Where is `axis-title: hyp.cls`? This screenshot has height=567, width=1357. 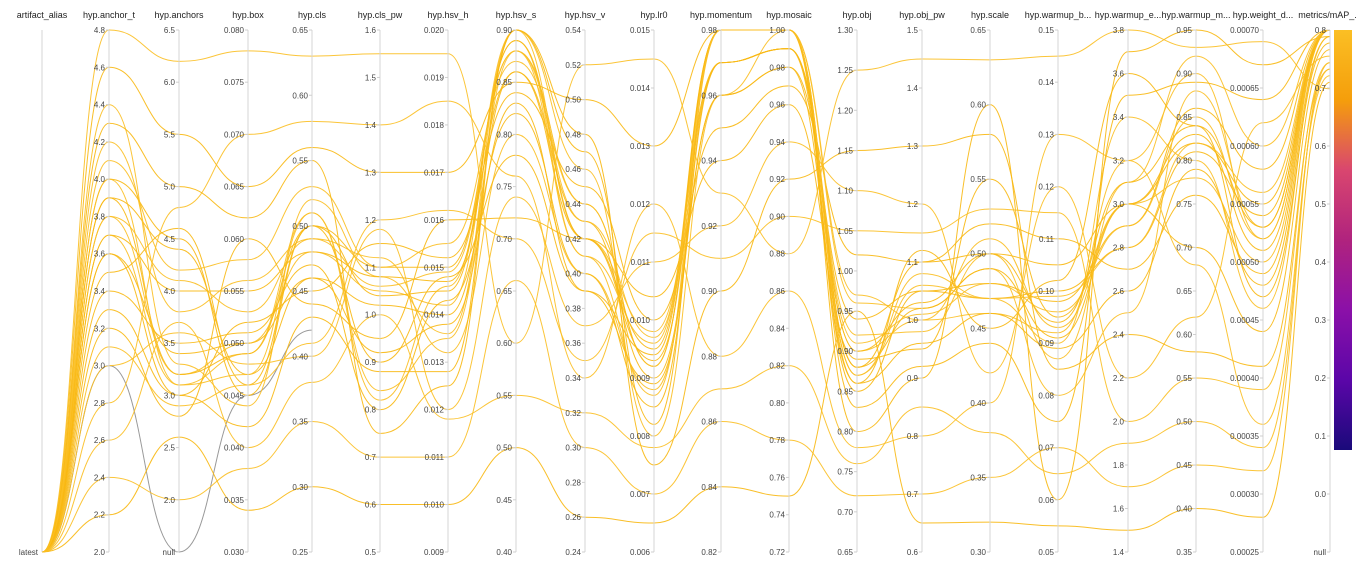 axis-title: hyp.cls is located at coordinates (312, 15).